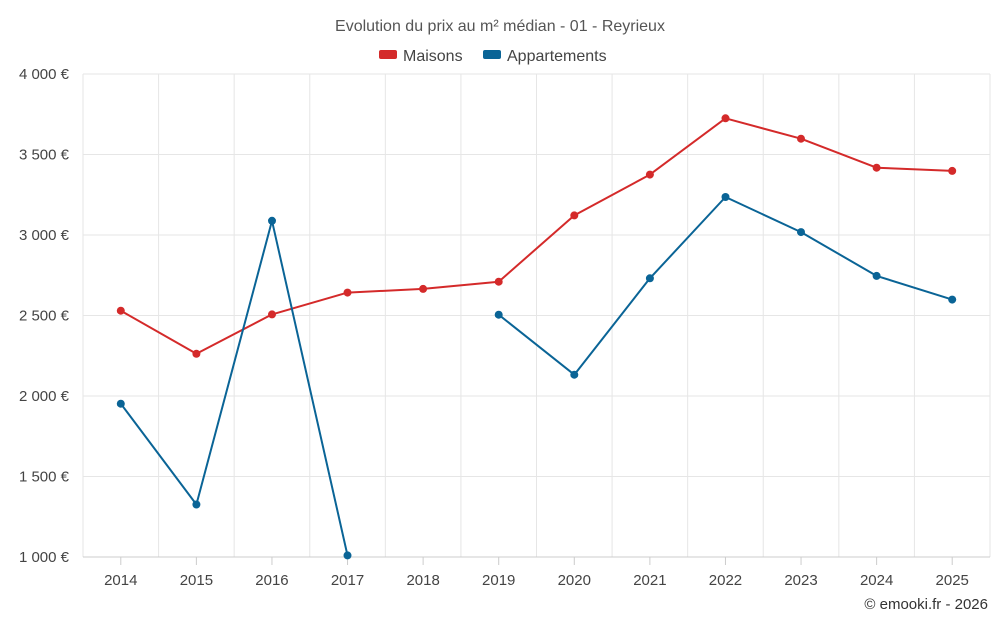 This screenshot has height=625, width=1000. Describe the element at coordinates (725, 118) in the screenshot. I see `data-point-maisons-2022` at that location.